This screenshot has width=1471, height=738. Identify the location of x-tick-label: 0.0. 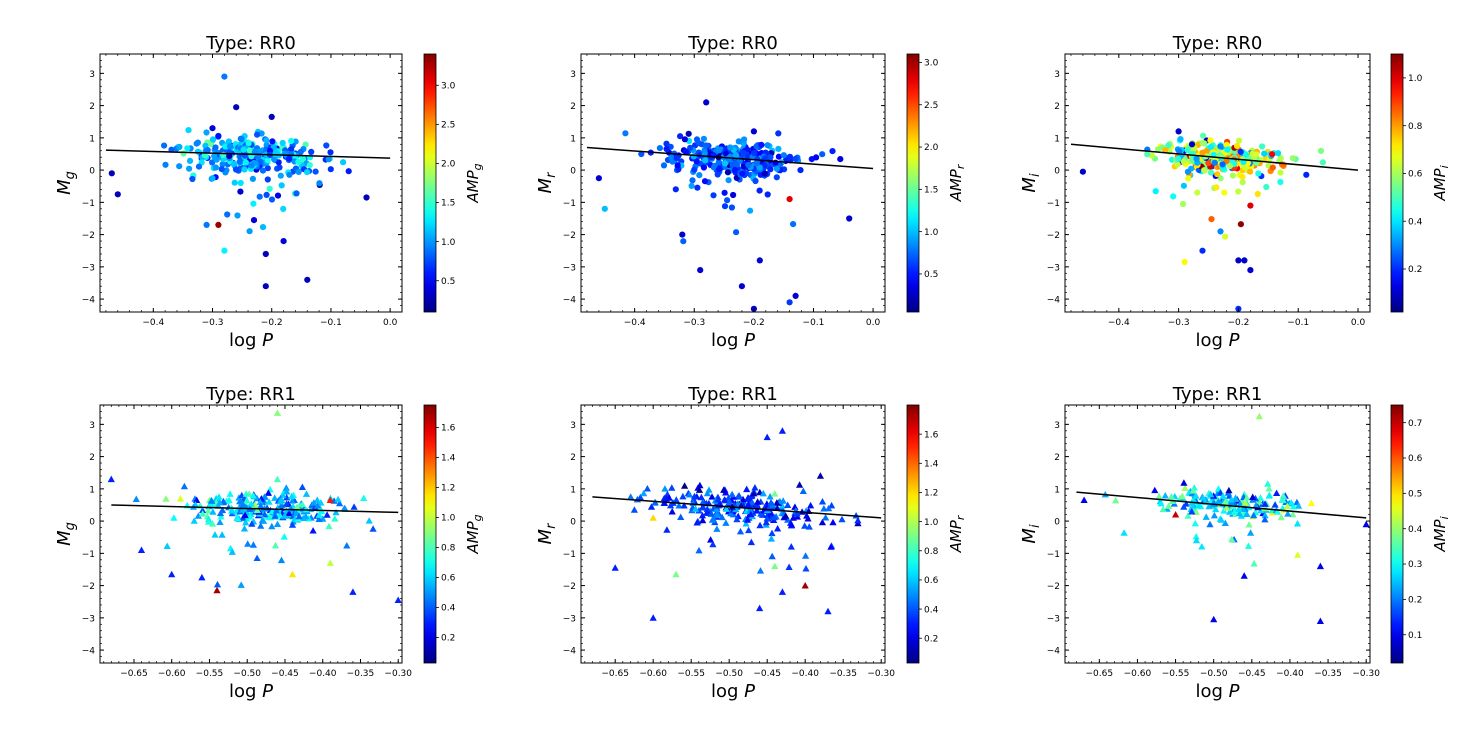
(1358, 323).